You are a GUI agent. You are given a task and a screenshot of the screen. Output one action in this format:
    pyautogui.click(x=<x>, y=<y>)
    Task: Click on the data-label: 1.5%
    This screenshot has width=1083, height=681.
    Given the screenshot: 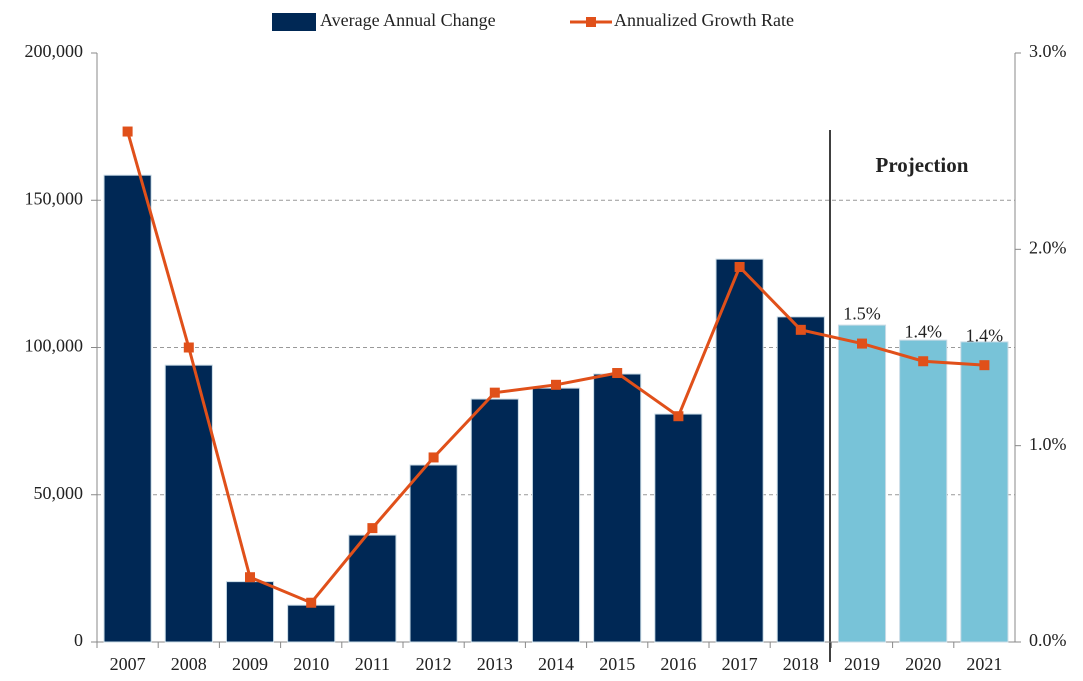 What is the action you would take?
    pyautogui.click(x=862, y=314)
    